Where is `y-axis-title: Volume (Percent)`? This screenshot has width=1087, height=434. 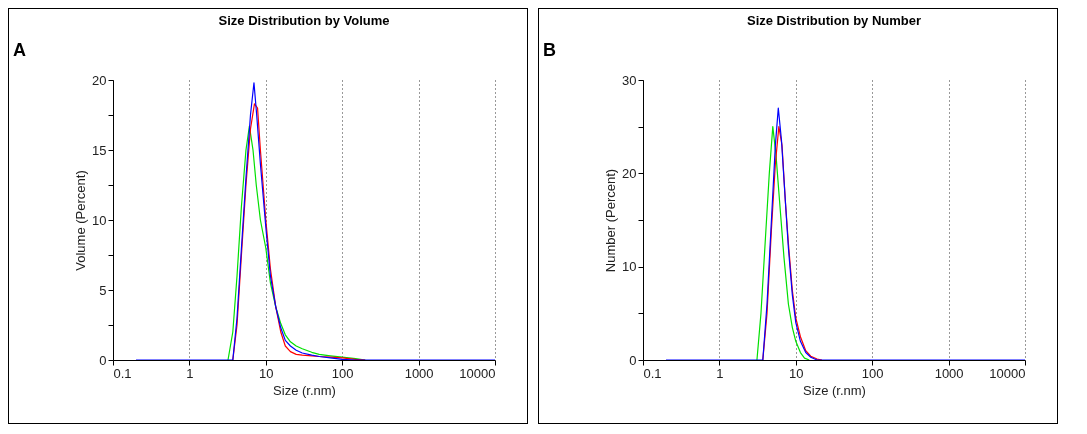 y-axis-title: Volume (Percent) is located at coordinates (81, 220).